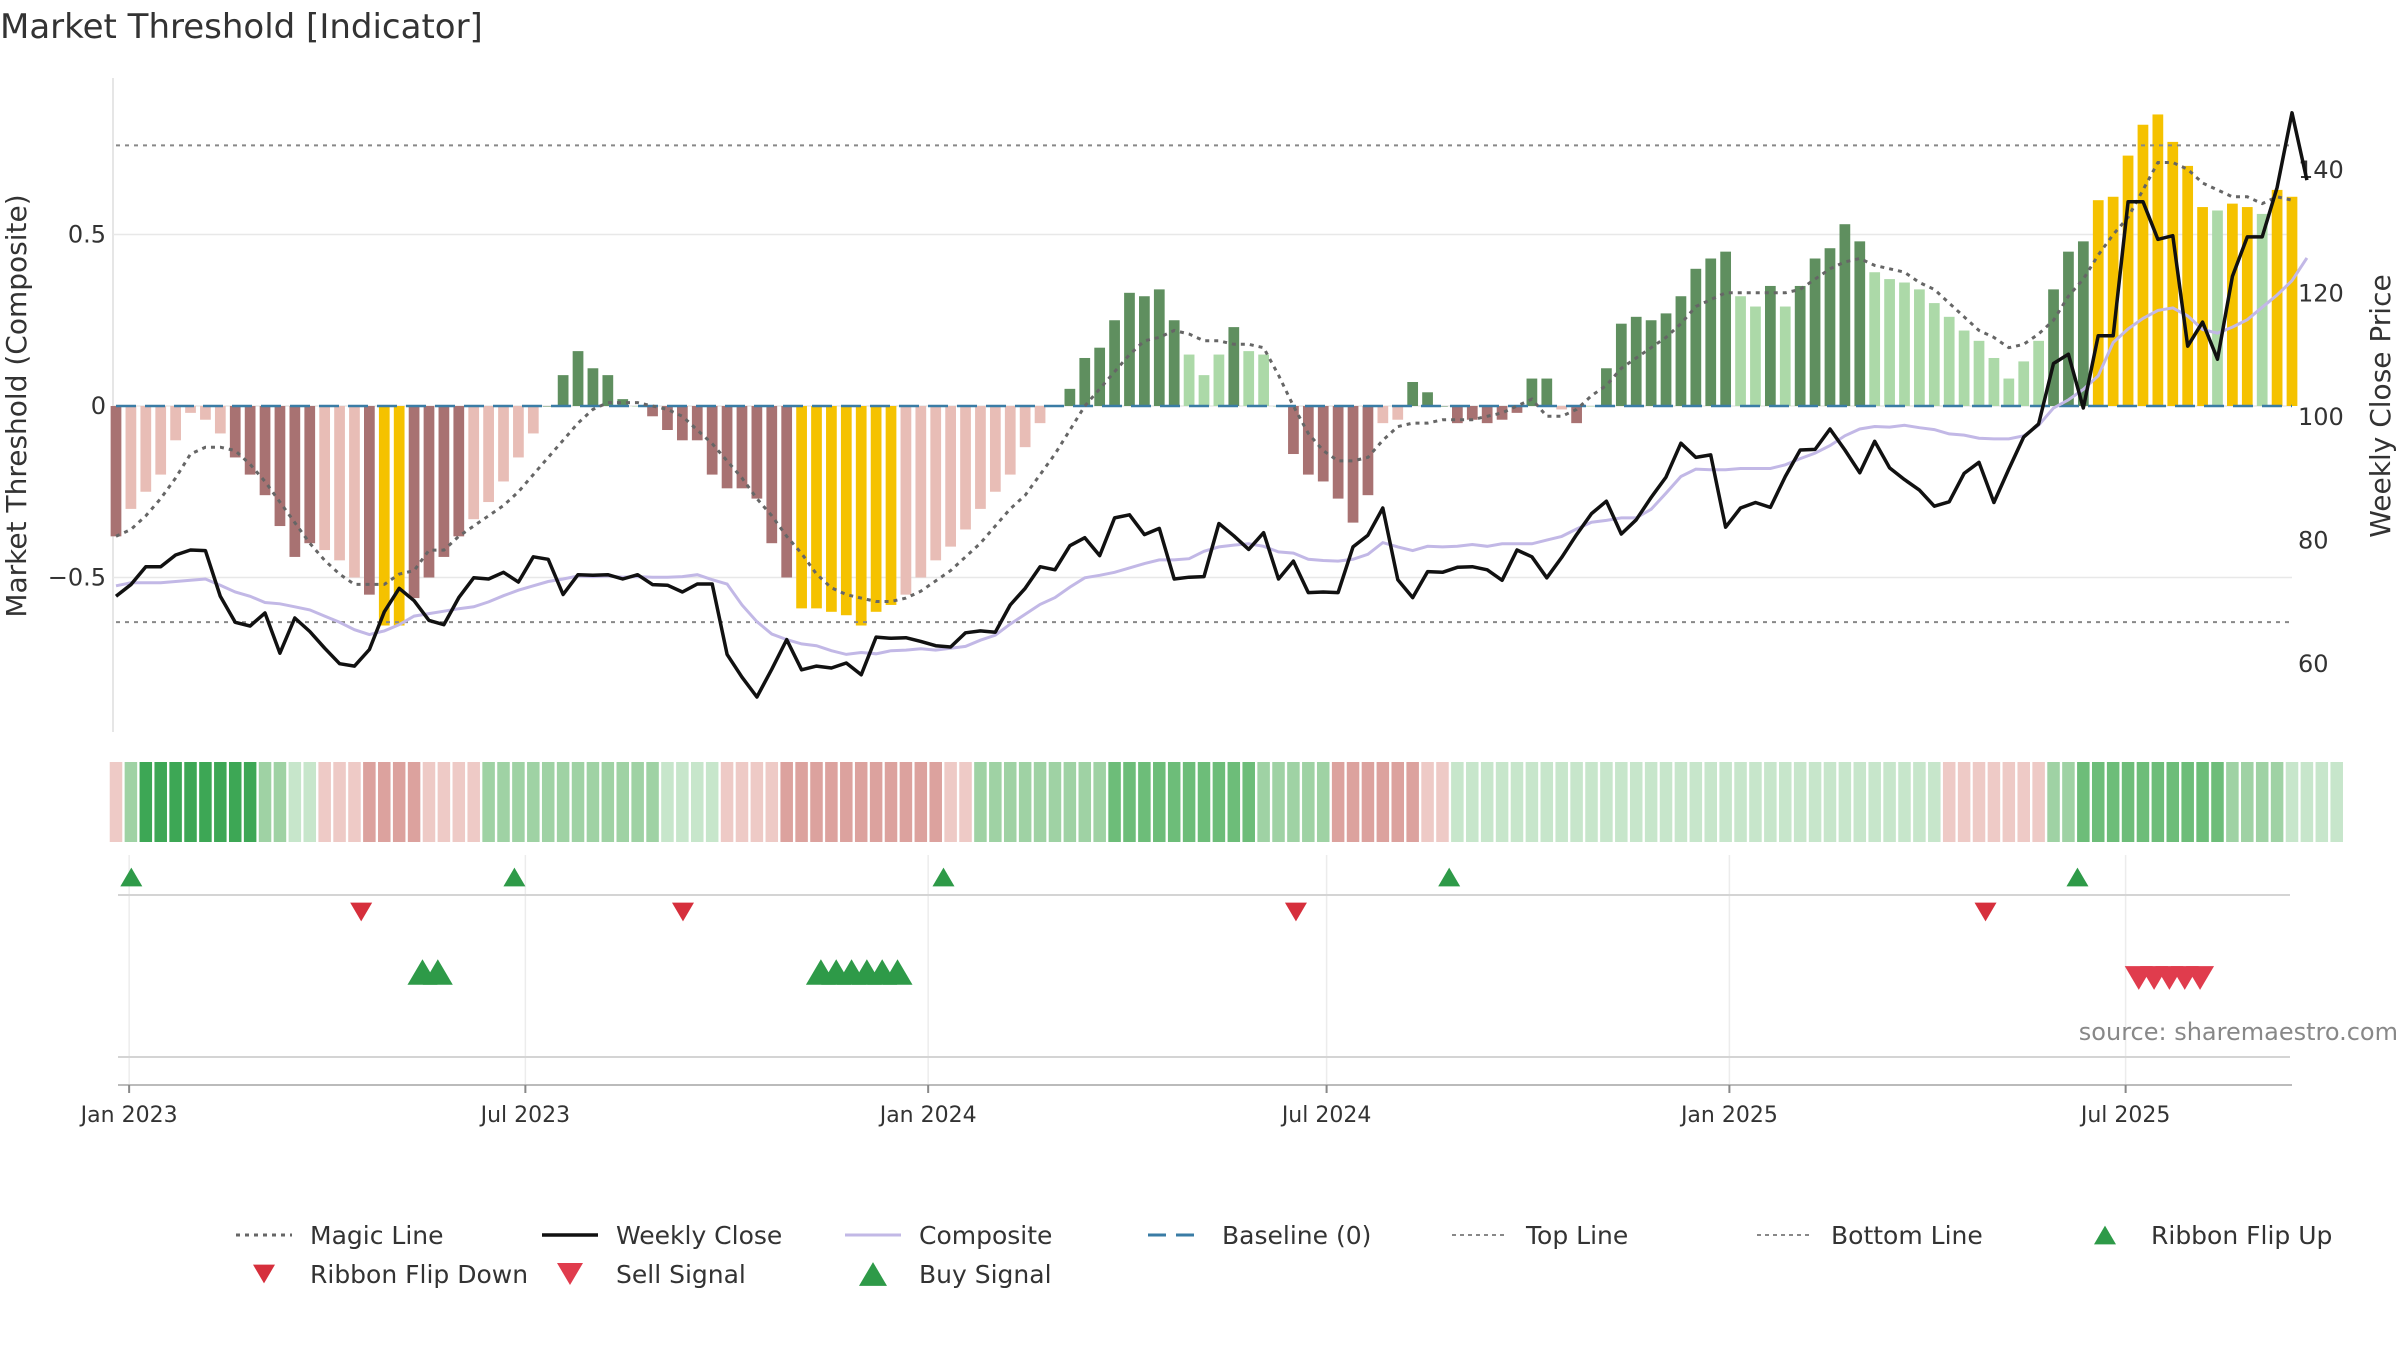  Describe the element at coordinates (2105, 1235) in the screenshot. I see `legend-swatch` at that location.